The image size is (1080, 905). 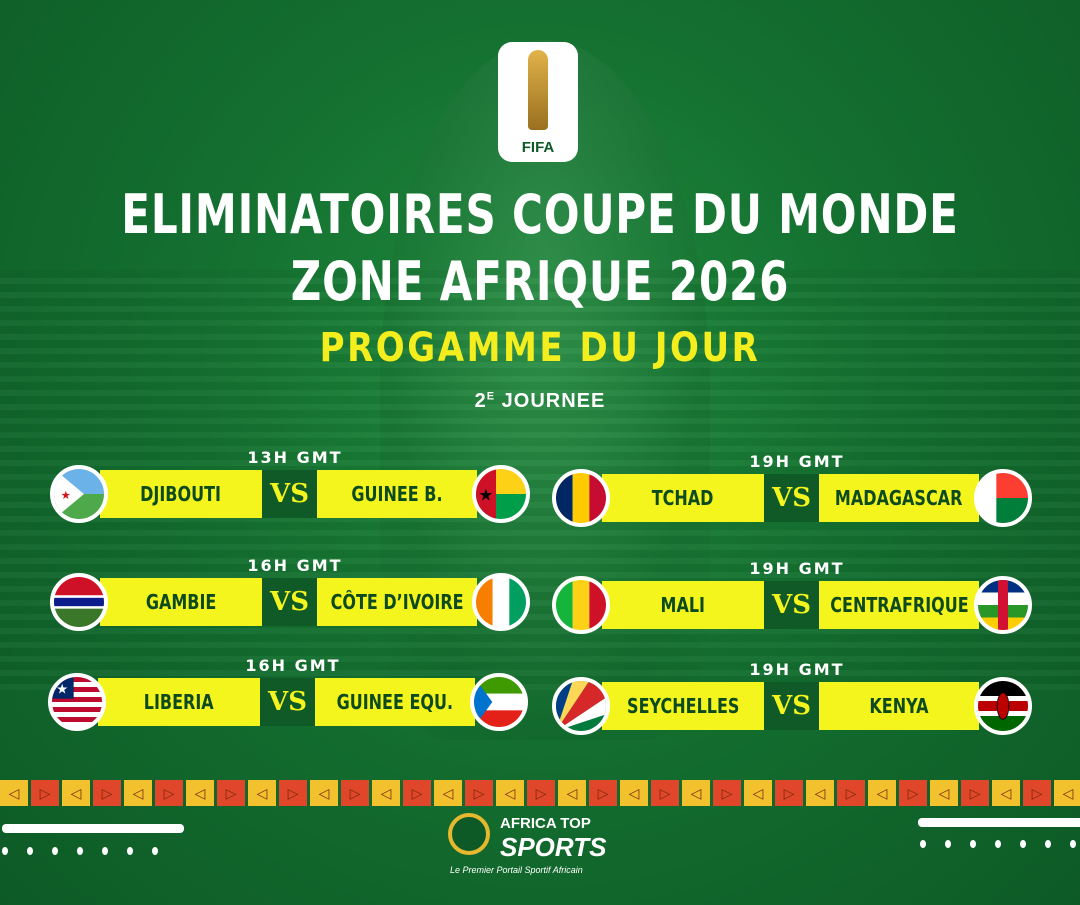 I want to click on chad-flag-icon, so click(x=581, y=498).